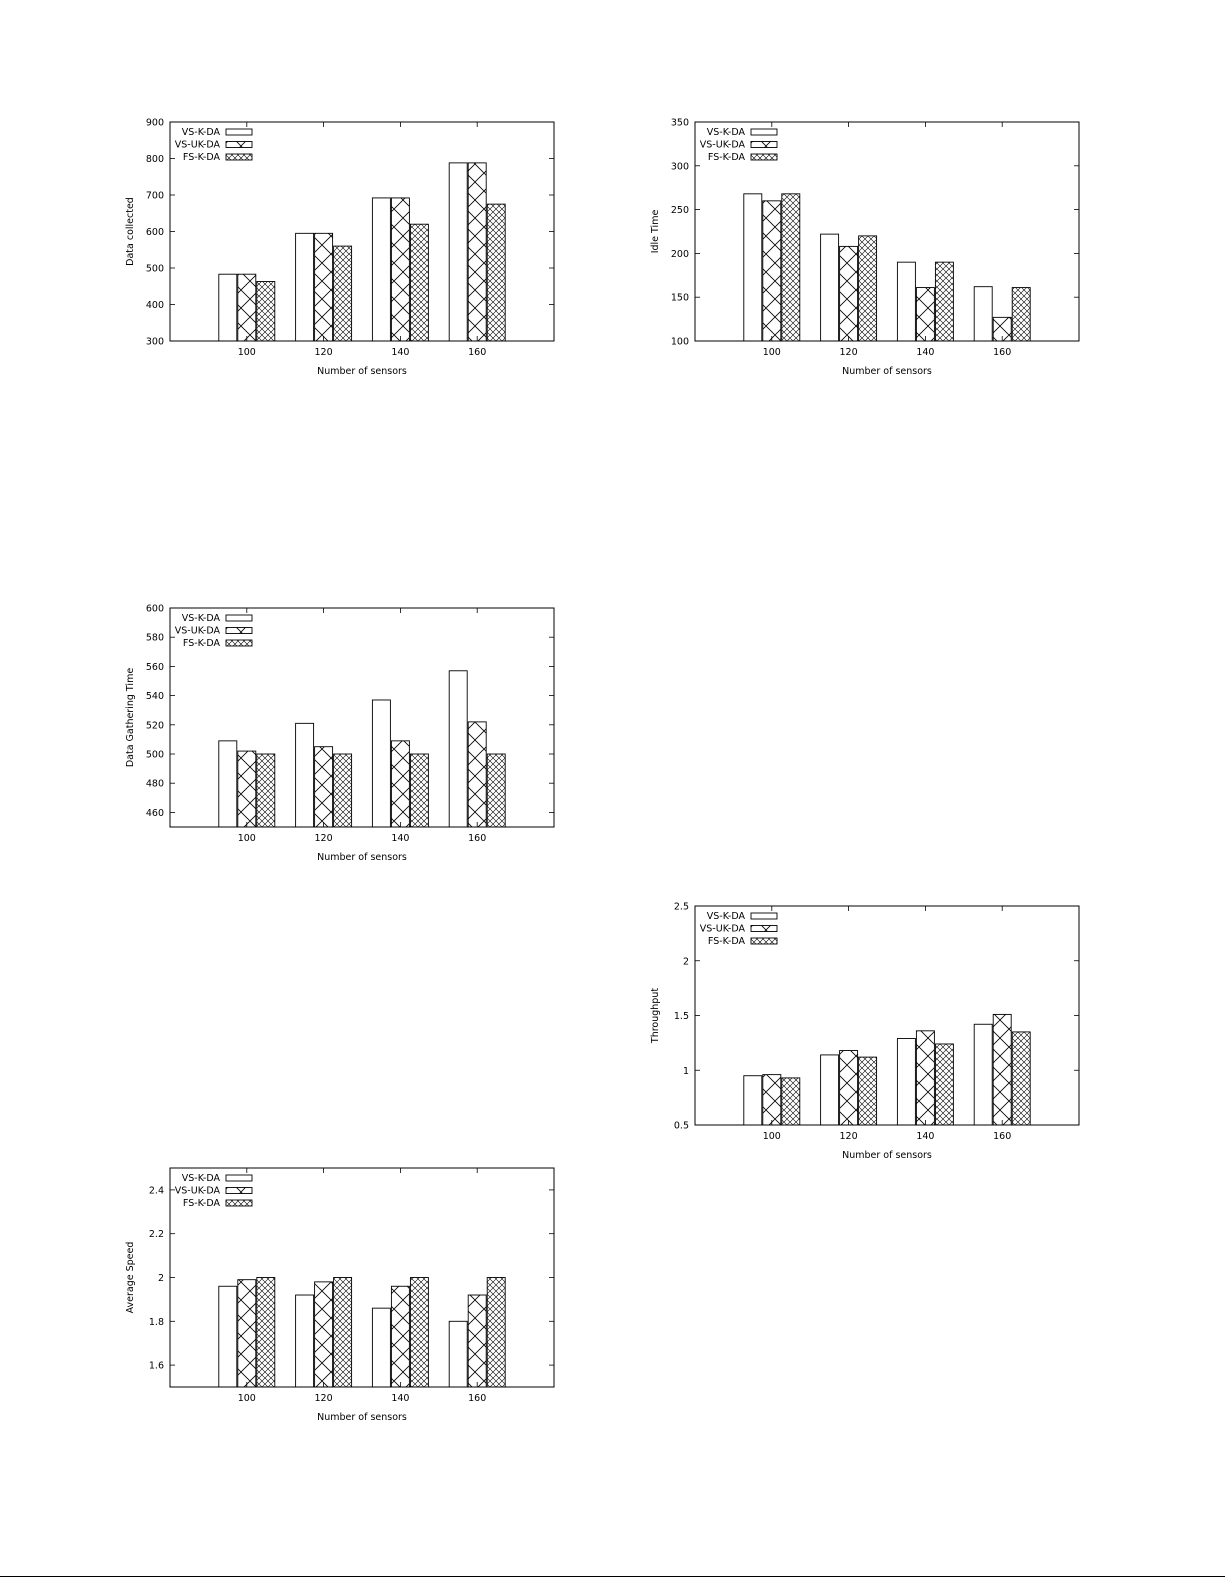 Image resolution: width=1225 pixels, height=1585 pixels. What do you see at coordinates (156, 1234) in the screenshot?
I see `y-tick-label: 2.2` at bounding box center [156, 1234].